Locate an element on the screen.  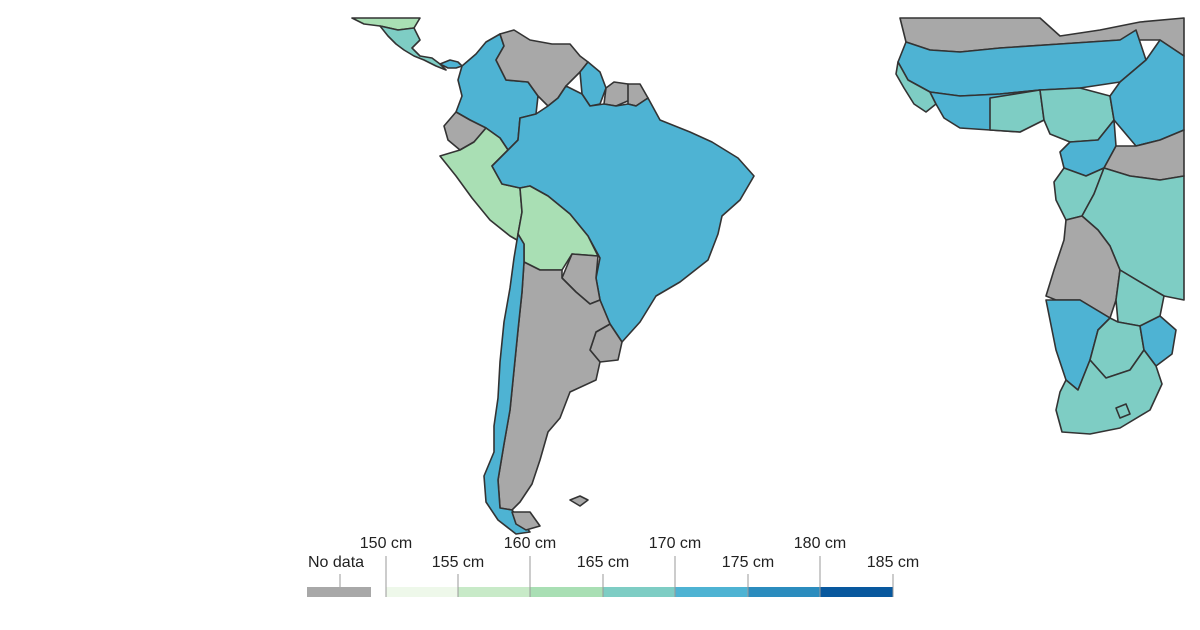
legend-label-155: 155 cm is located at coordinates (458, 562).